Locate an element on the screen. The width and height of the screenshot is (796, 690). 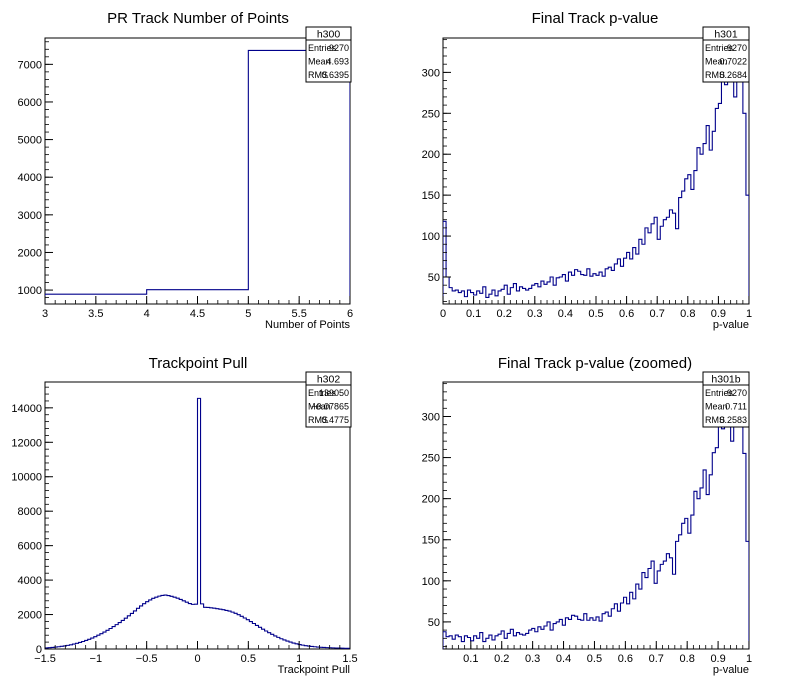
y-tick-label: 0 is located at coordinates (39, 650).